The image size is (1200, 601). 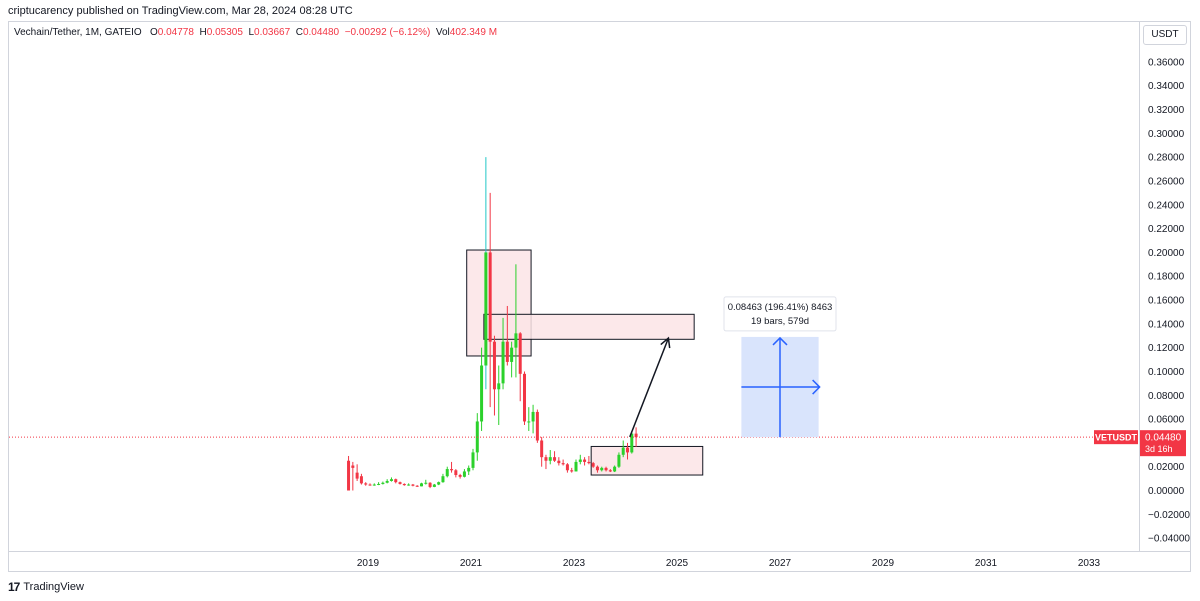 What do you see at coordinates (78, 32) in the screenshot?
I see `legend-symbol: Vechain/Tether, 1M, GATEIO` at bounding box center [78, 32].